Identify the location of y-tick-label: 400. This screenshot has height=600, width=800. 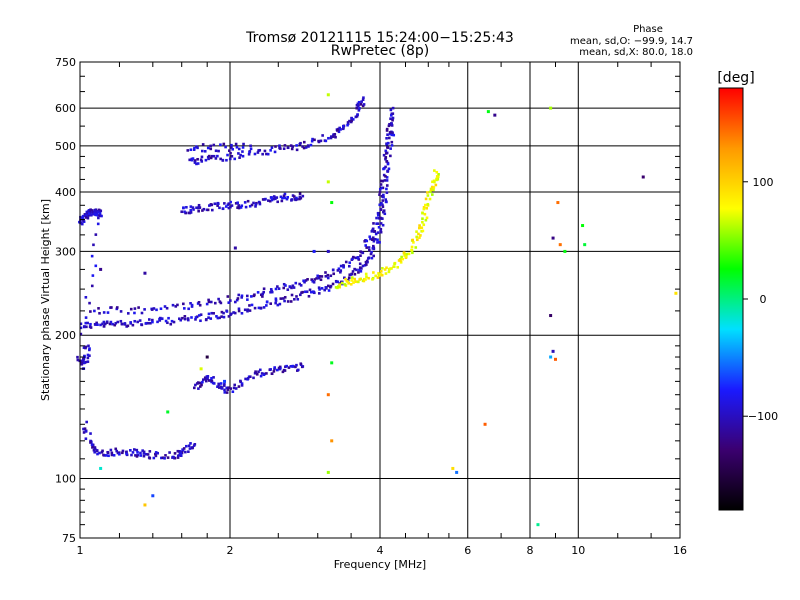
(65, 192).